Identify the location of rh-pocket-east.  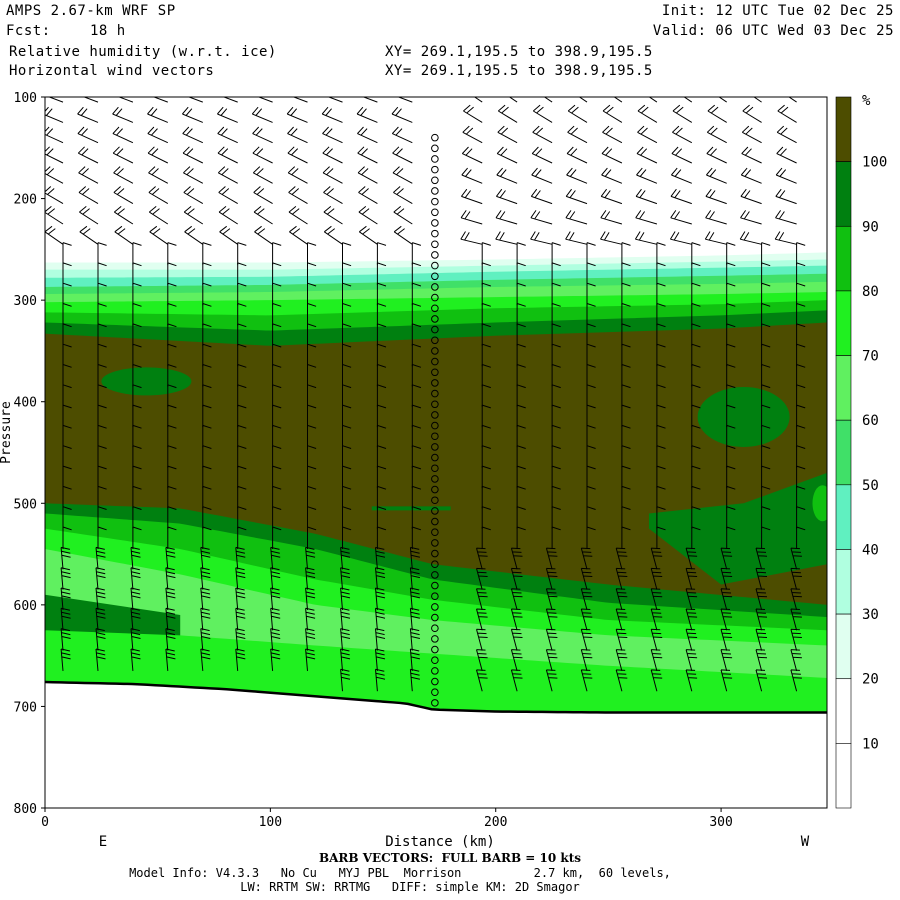
(113, 615).